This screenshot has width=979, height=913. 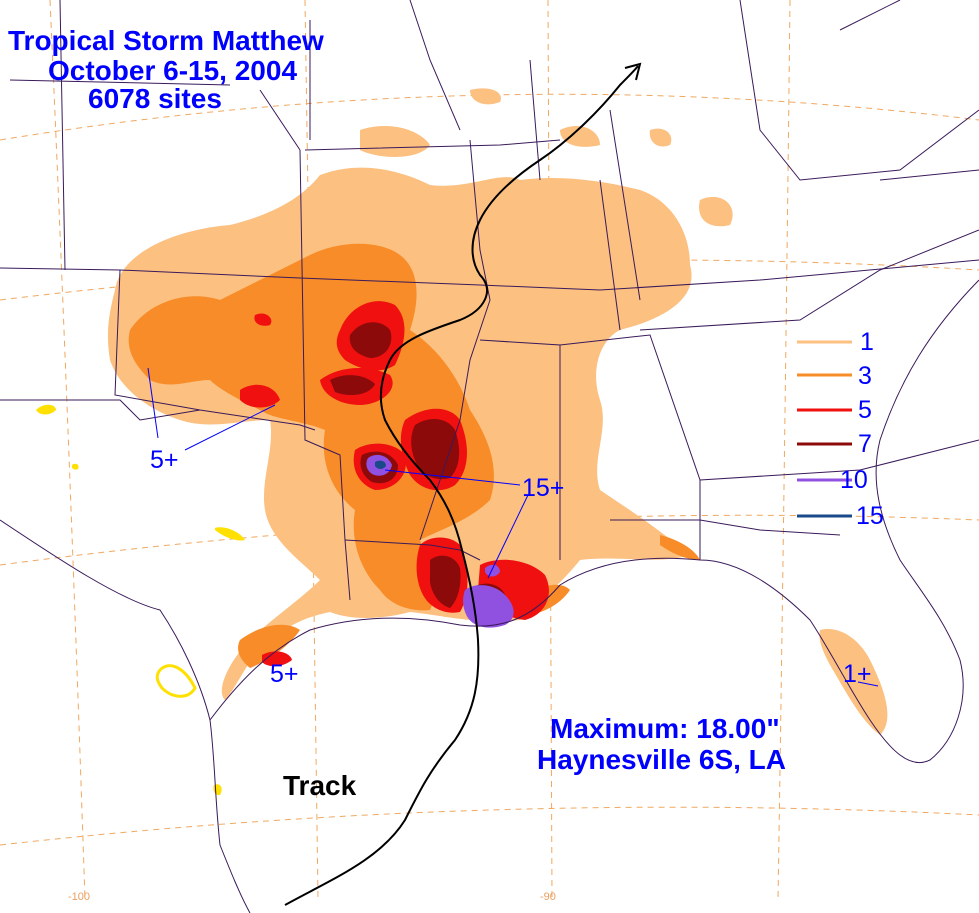 I want to click on longitude-label-right: -90, so click(x=548, y=897).